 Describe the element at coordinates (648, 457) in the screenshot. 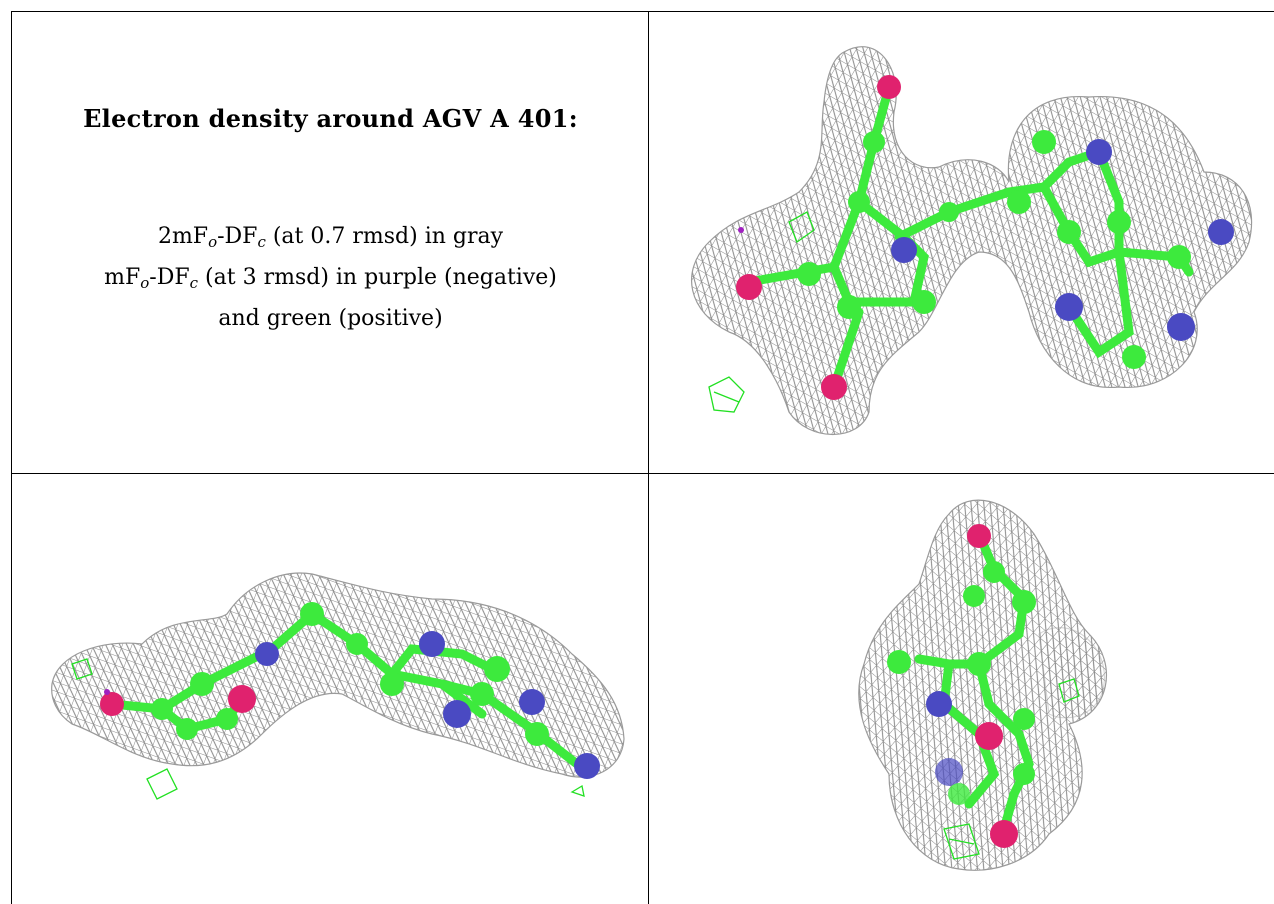

I see `table-border-center` at that location.